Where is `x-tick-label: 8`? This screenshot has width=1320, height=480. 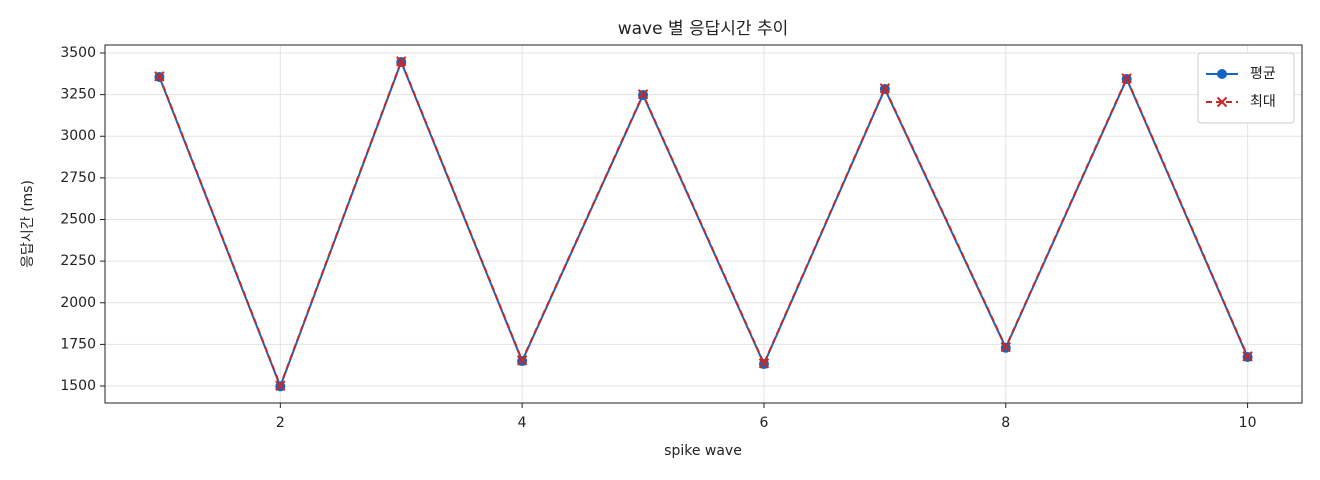
x-tick-label: 8 is located at coordinates (1005, 423).